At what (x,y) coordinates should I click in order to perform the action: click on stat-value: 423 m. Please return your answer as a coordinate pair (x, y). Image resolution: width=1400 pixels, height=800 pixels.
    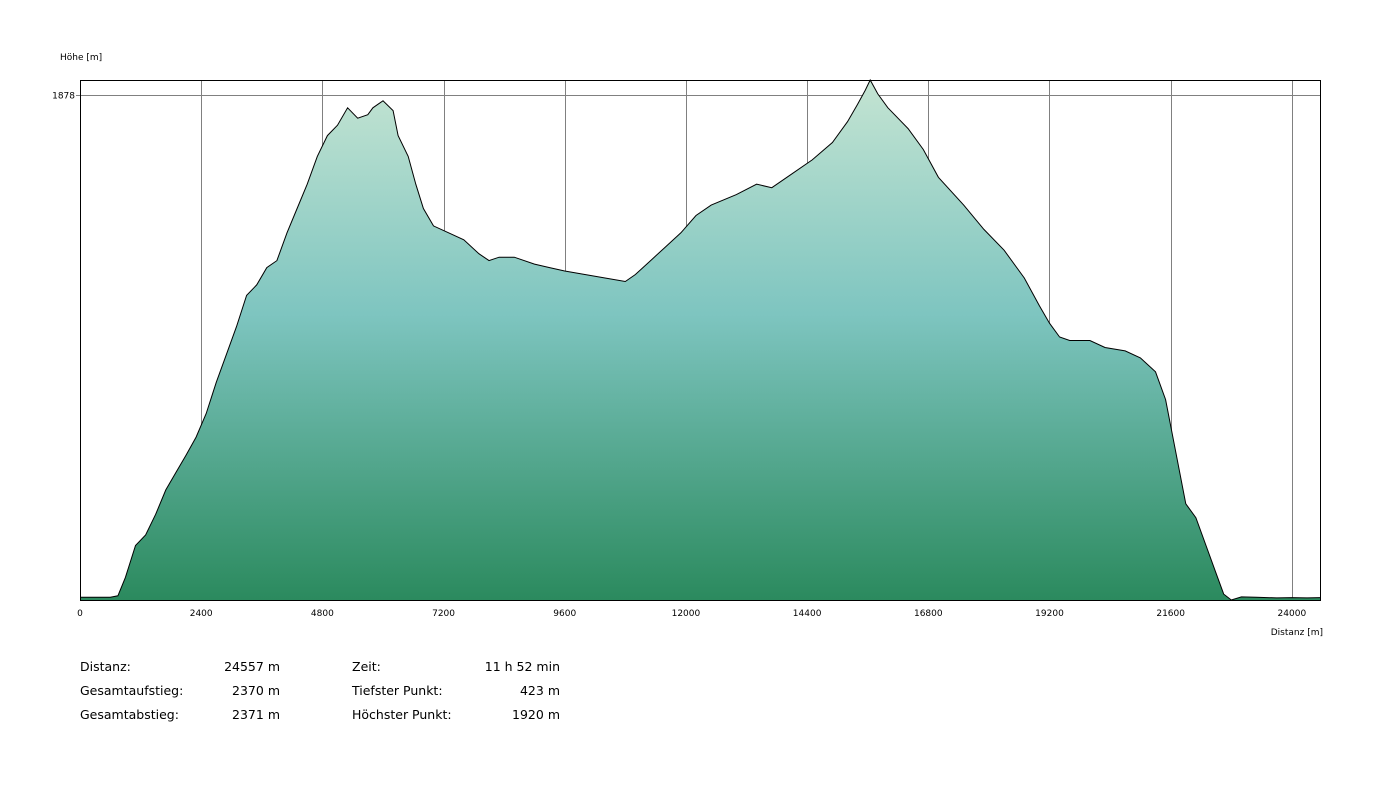
    Looking at the image, I should click on (539, 690).